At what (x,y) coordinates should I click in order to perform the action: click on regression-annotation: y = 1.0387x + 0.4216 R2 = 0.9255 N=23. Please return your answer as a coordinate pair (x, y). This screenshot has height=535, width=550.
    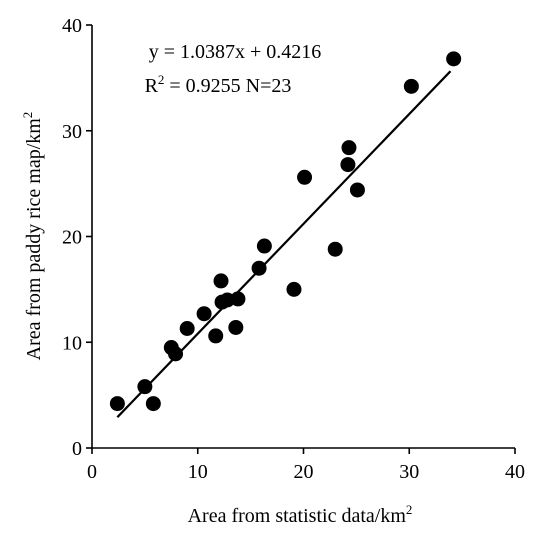
    Looking at the image, I should click on (233, 69).